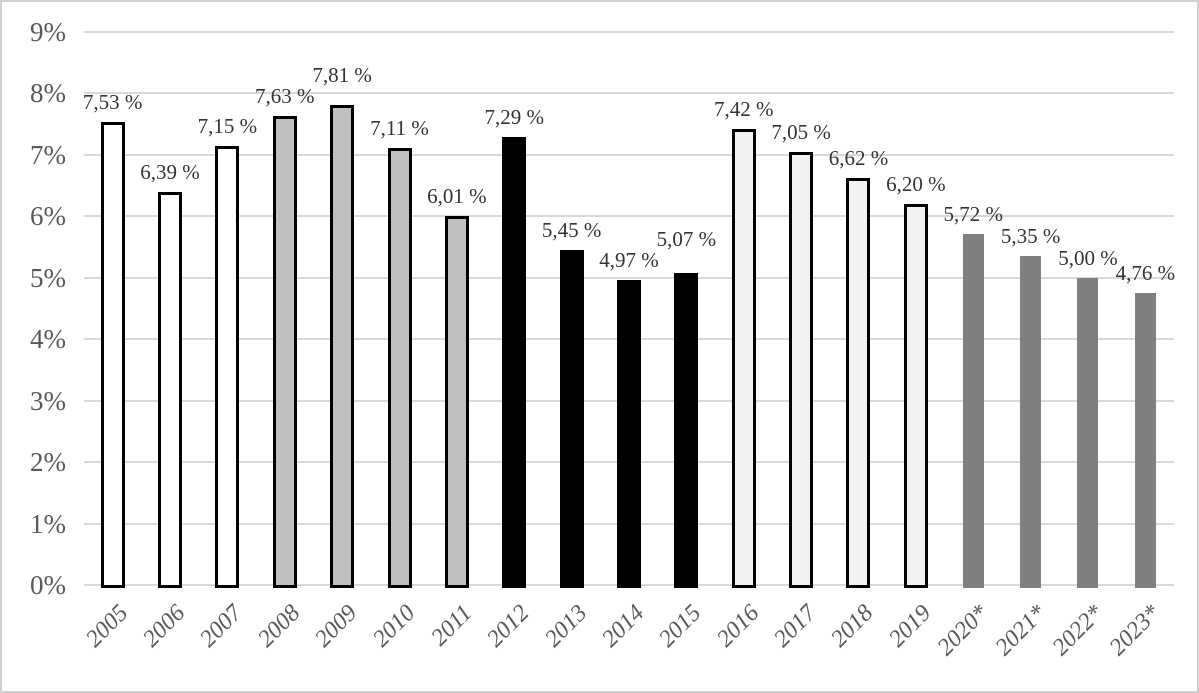 The width and height of the screenshot is (1199, 693). I want to click on bar-2015, so click(686, 430).